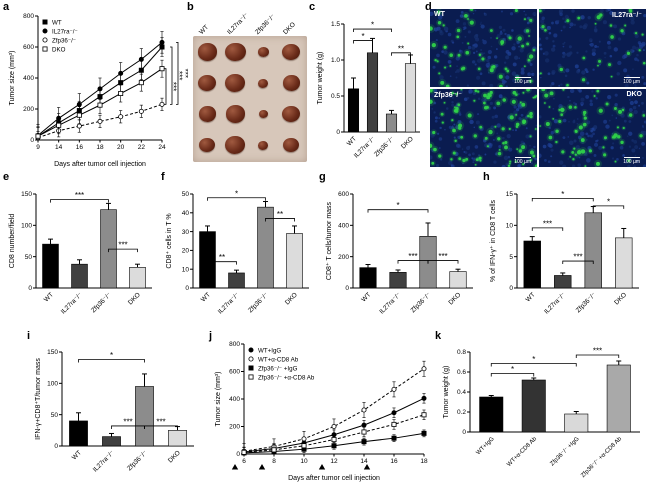 Image resolution: width=650 pixels, height=487 pixels. I want to click on scale-bar, so click(523, 77).